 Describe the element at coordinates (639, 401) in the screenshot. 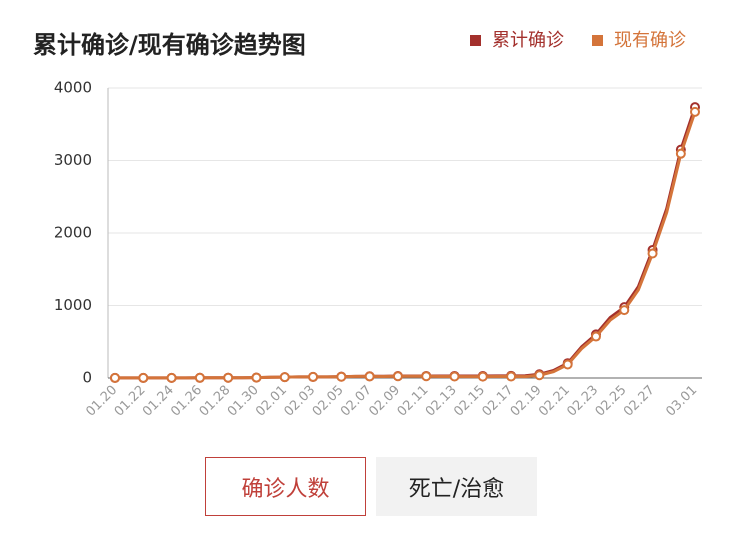

I see `x-tick-label: 02.27` at that location.